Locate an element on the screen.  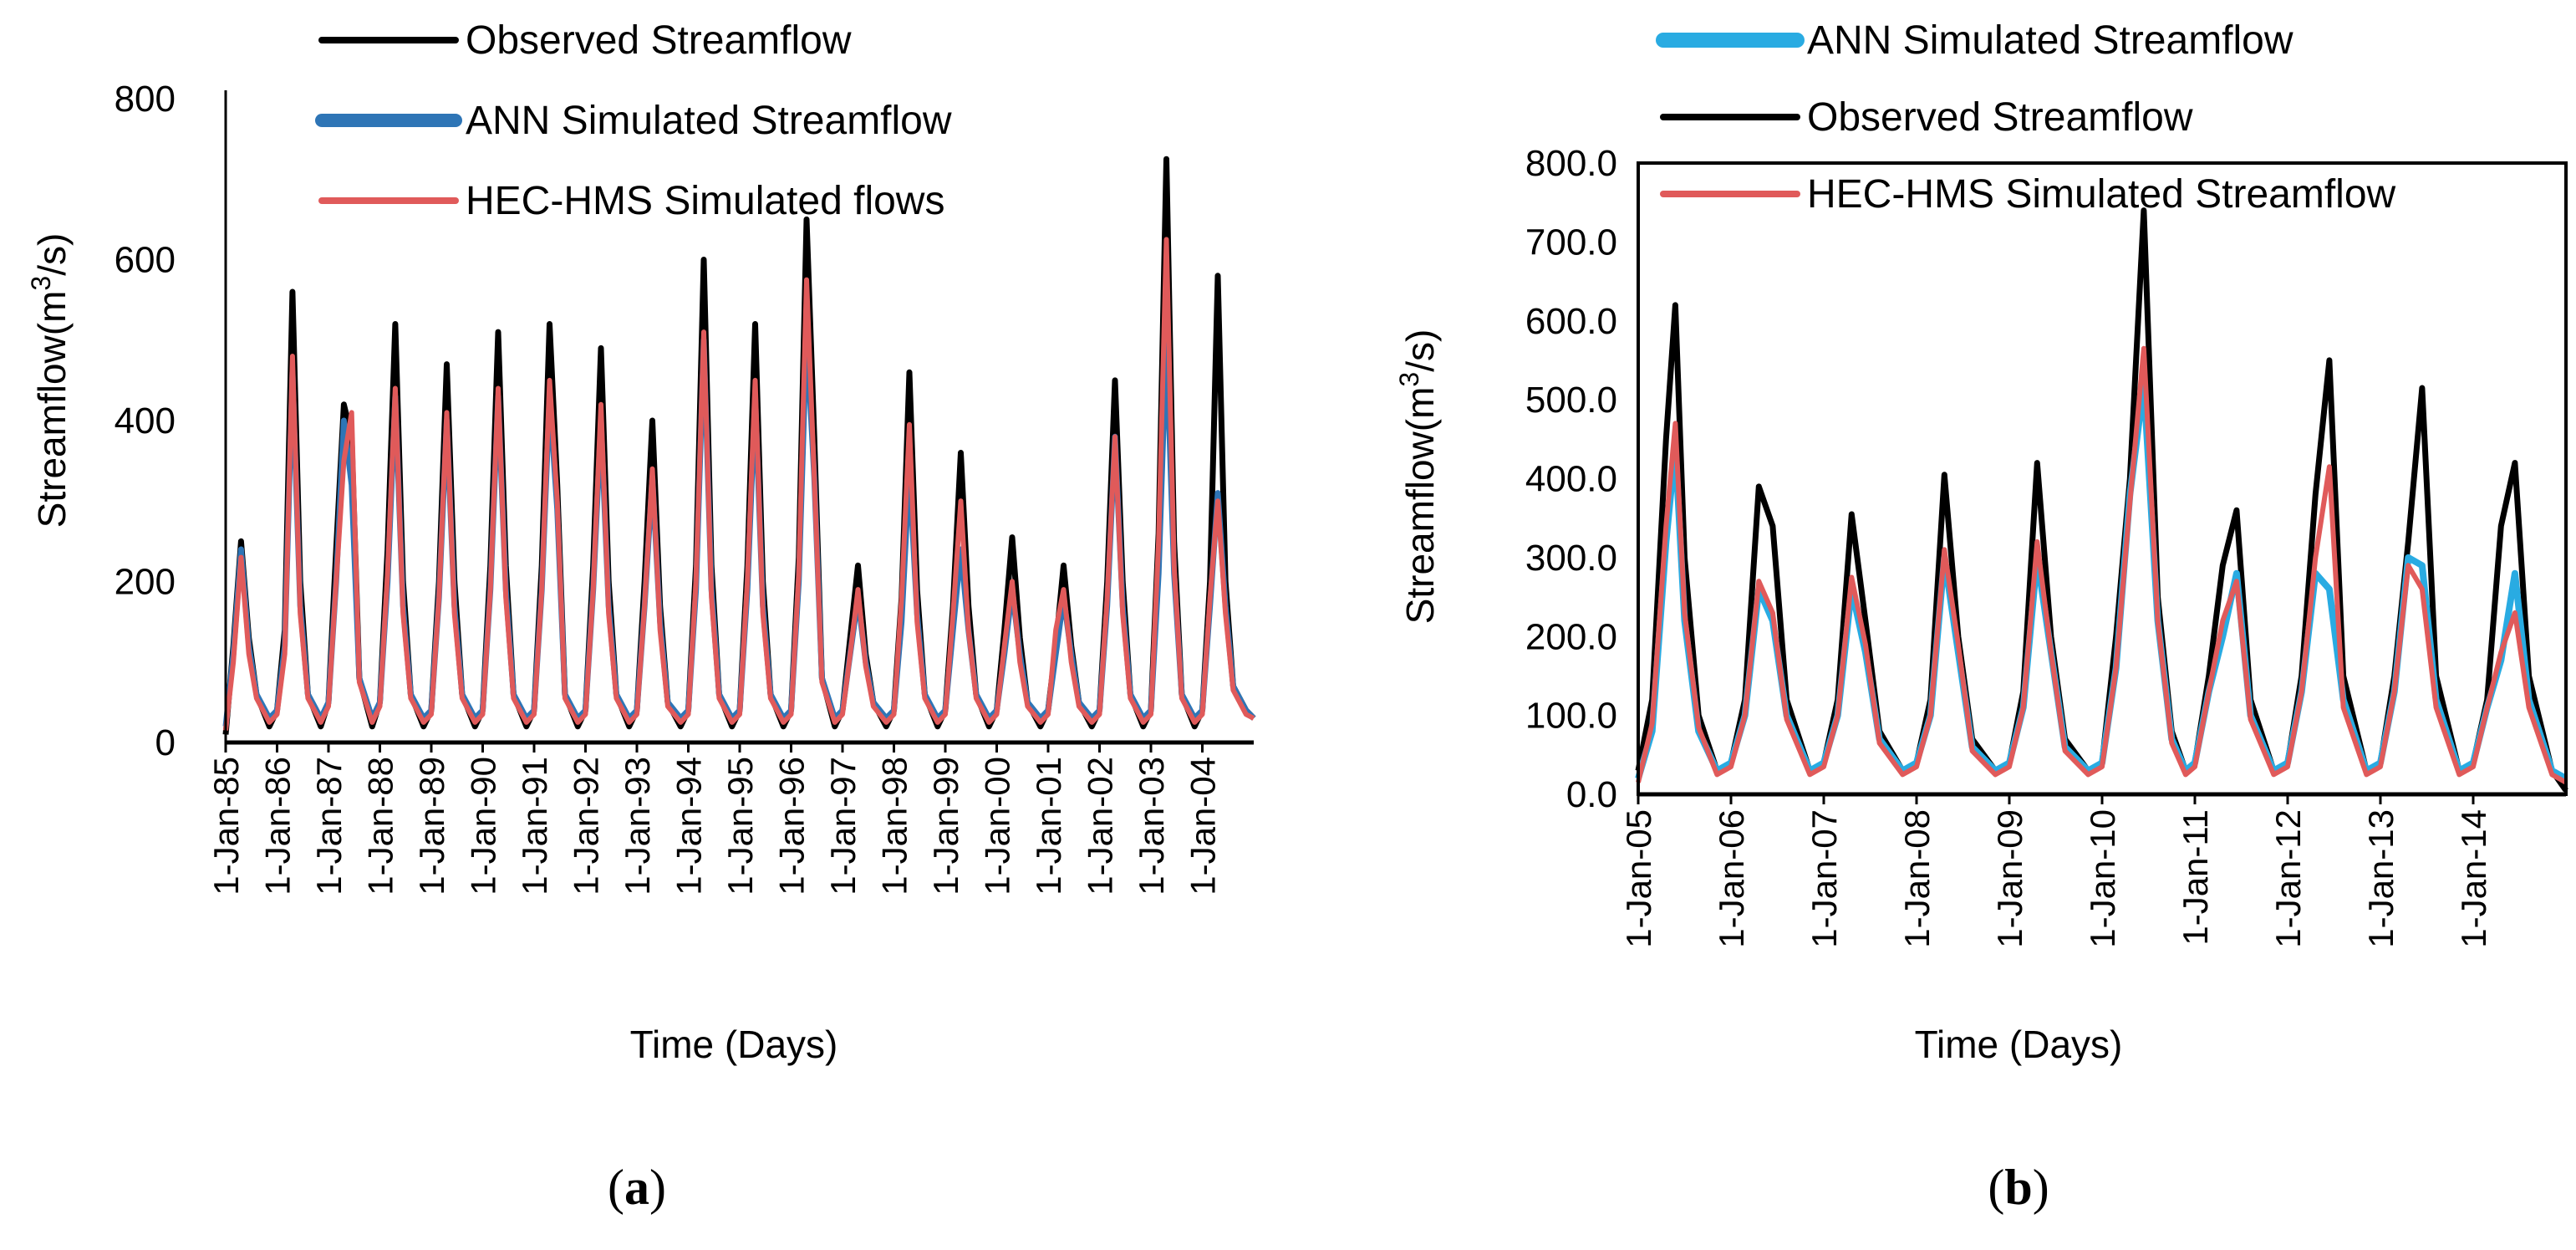
x-tick-label: 1-Jan-09 is located at coordinates (2009, 878).